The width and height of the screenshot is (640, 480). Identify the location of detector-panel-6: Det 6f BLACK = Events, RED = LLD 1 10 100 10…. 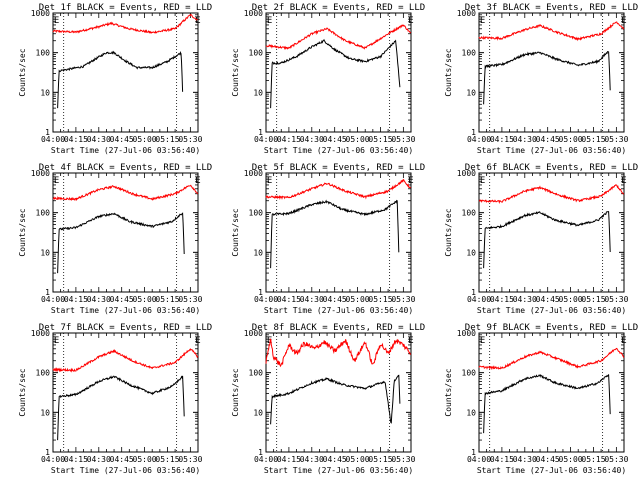
(541, 239).